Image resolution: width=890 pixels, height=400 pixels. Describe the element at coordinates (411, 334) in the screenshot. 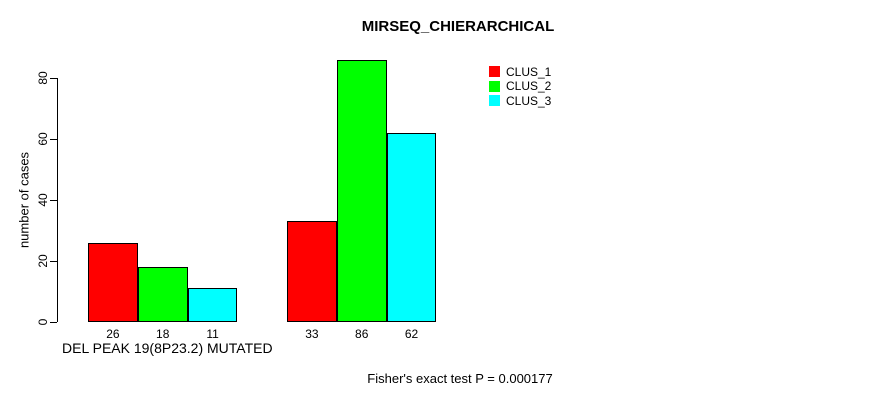

I see `bar-value-label: 62` at that location.